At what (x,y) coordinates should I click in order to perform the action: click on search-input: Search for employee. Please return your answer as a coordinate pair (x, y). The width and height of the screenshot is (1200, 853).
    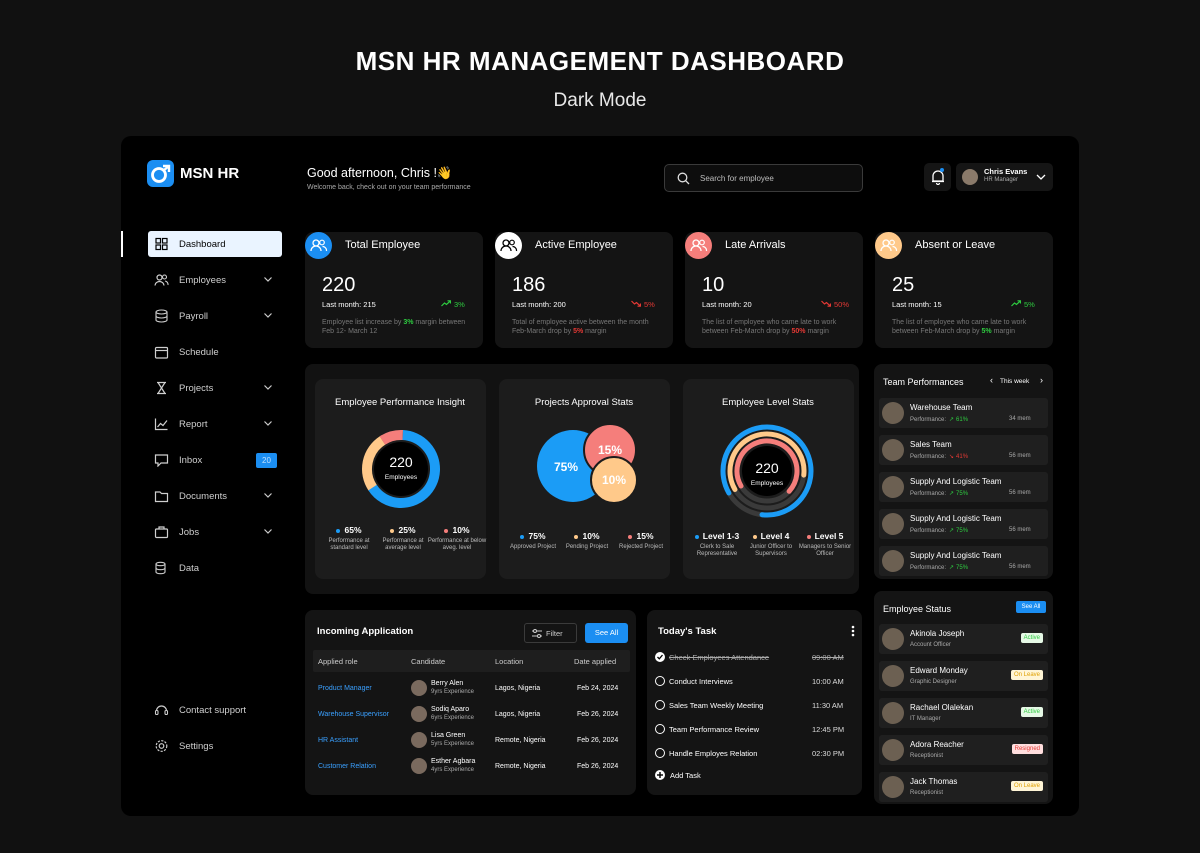
    Looking at the image, I should click on (763, 178).